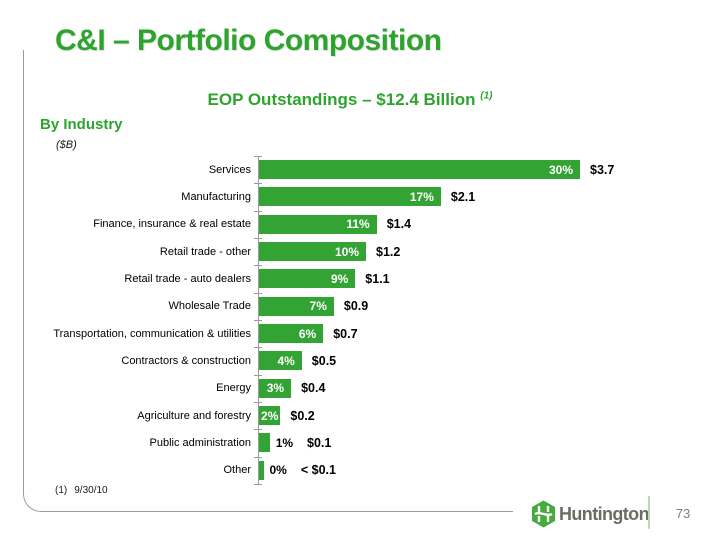 This screenshot has height=540, width=720. What do you see at coordinates (421, 196) in the screenshot?
I see `percent-label: 17%` at bounding box center [421, 196].